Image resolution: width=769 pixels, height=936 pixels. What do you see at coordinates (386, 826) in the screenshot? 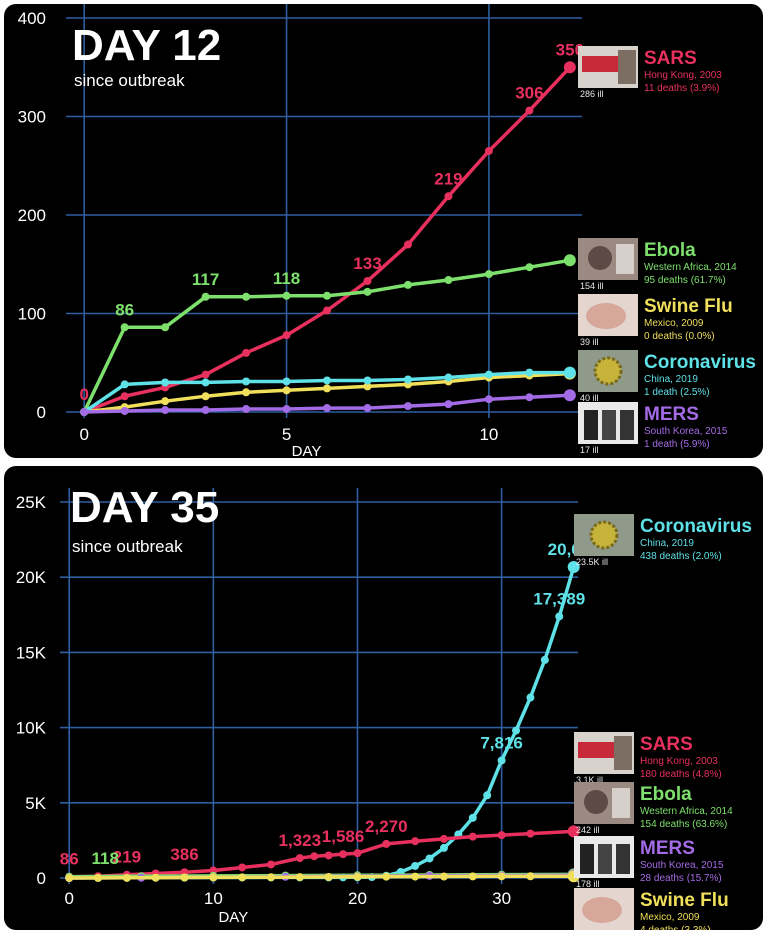
I see `data-label-sars: 2,270` at bounding box center [386, 826].